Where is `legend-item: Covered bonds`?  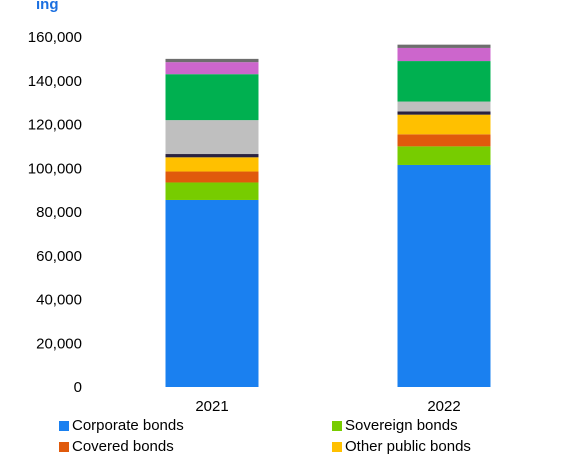
legend-item: Covered bonds is located at coordinates (116, 446).